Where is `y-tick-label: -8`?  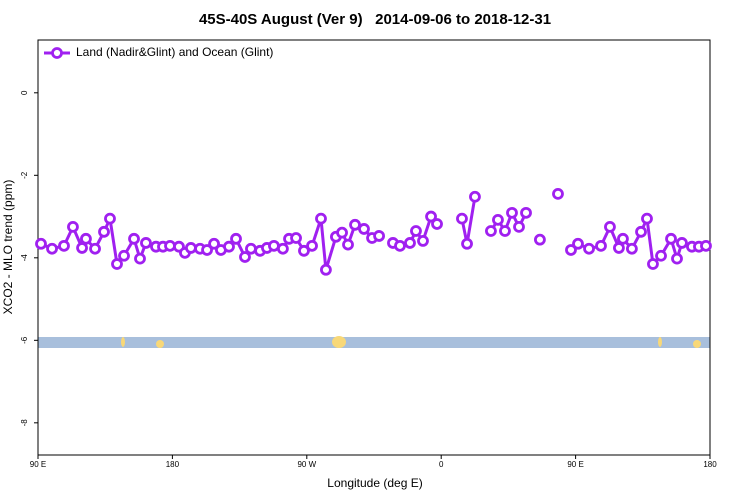
y-tick-label: -8 is located at coordinates (24, 423).